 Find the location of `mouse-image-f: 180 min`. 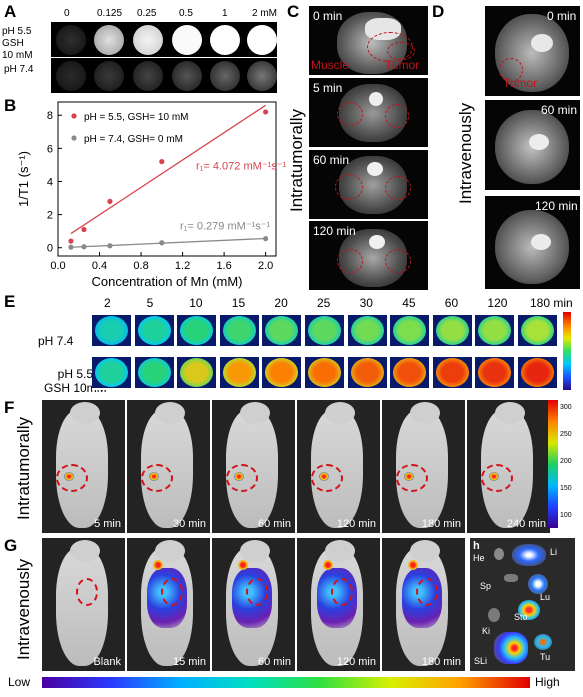

mouse-image-f: 180 min is located at coordinates (423, 466).